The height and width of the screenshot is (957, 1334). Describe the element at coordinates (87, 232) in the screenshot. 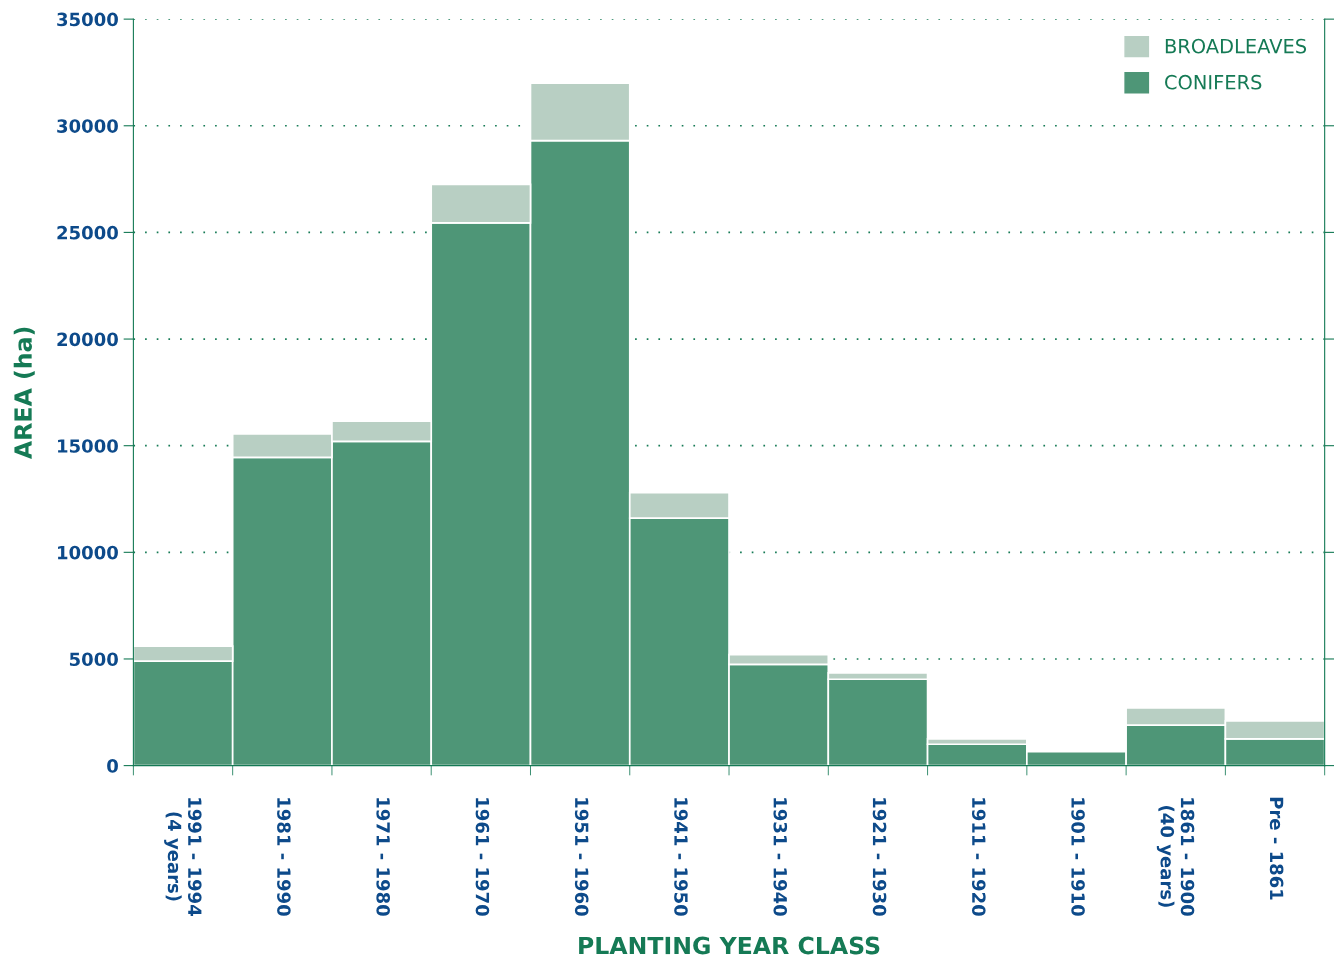

I see `y-tick-label: 25000` at that location.